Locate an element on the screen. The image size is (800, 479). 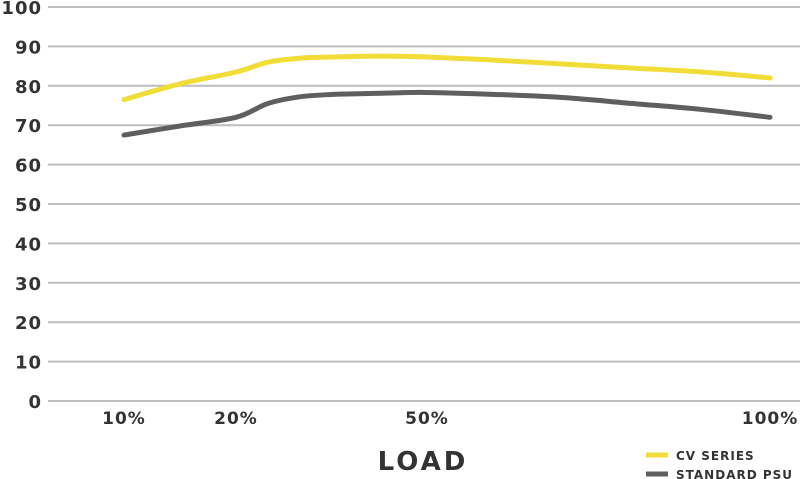
series-layer is located at coordinates (447, 95).